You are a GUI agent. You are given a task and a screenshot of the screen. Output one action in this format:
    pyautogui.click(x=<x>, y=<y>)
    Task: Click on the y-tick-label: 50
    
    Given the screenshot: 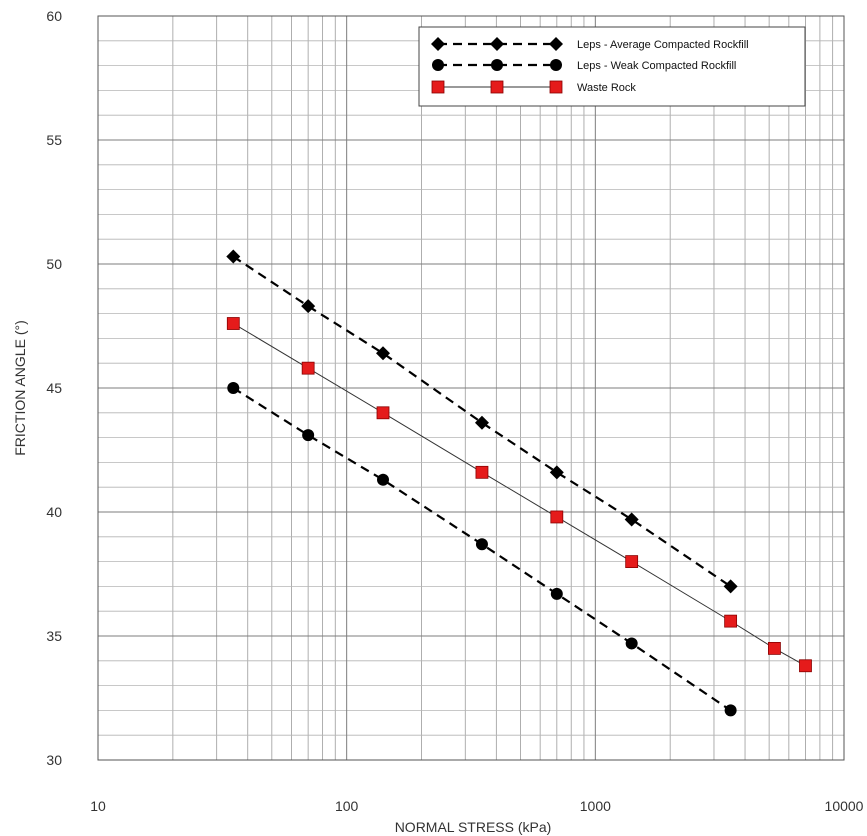 What is the action you would take?
    pyautogui.click(x=54, y=264)
    